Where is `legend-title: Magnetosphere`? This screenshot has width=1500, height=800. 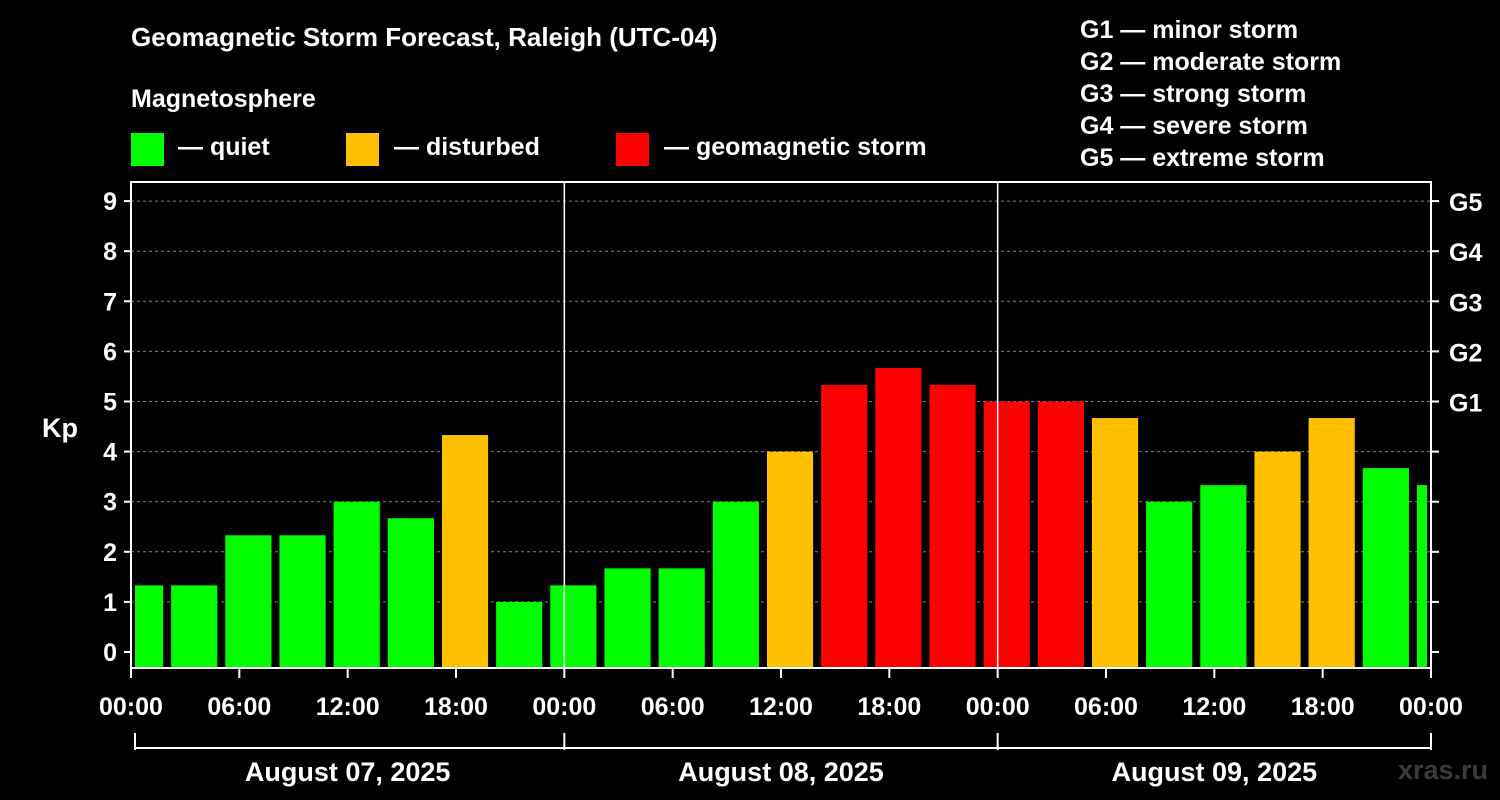 legend-title: Magnetosphere is located at coordinates (223, 99).